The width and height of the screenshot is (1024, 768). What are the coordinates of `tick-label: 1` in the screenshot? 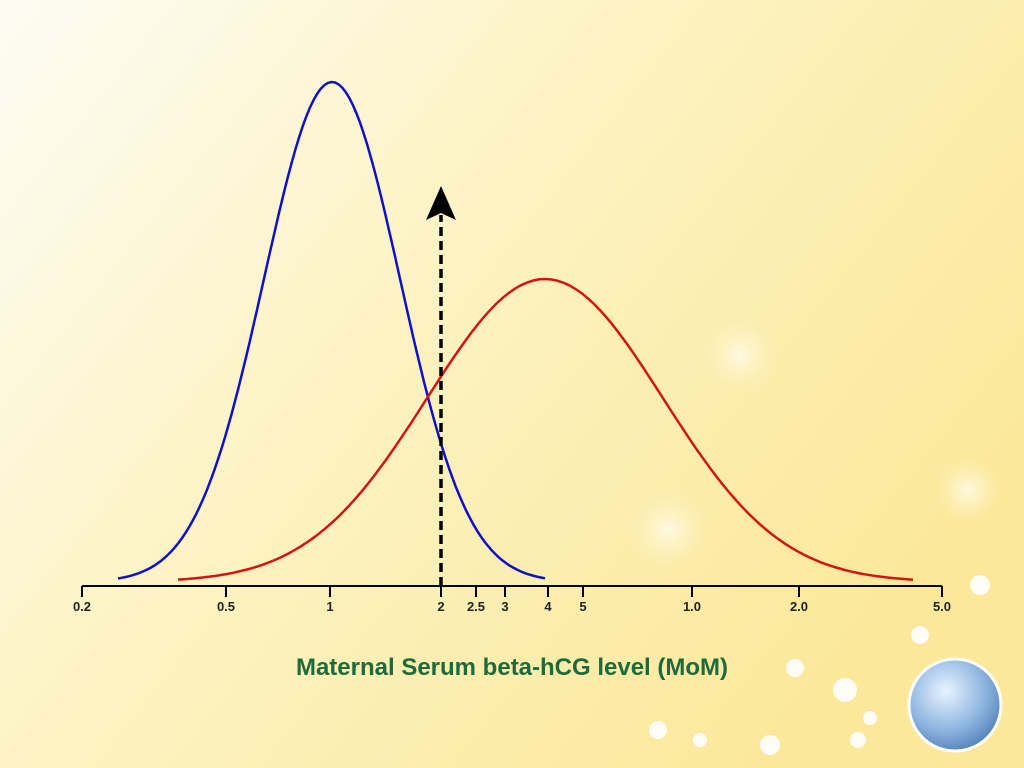 It's located at (329, 606).